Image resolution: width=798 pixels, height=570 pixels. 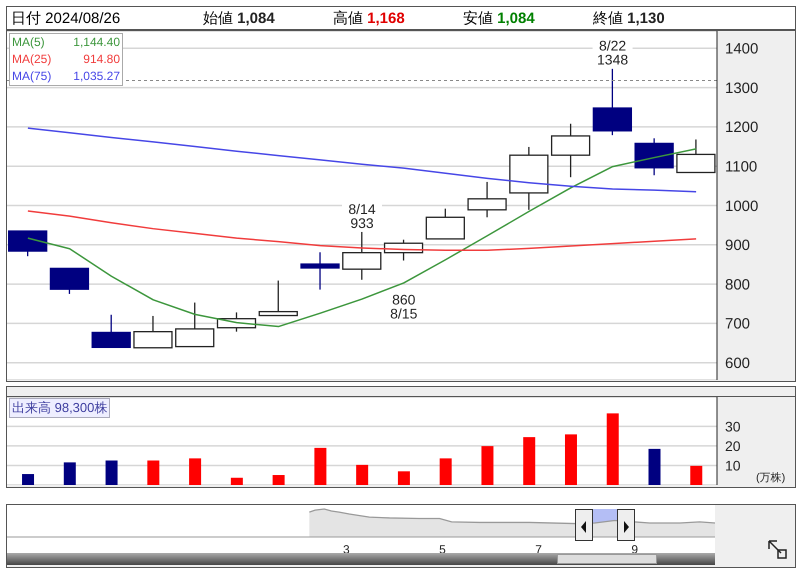 I want to click on y-tick-label: 1400, so click(x=741, y=49).